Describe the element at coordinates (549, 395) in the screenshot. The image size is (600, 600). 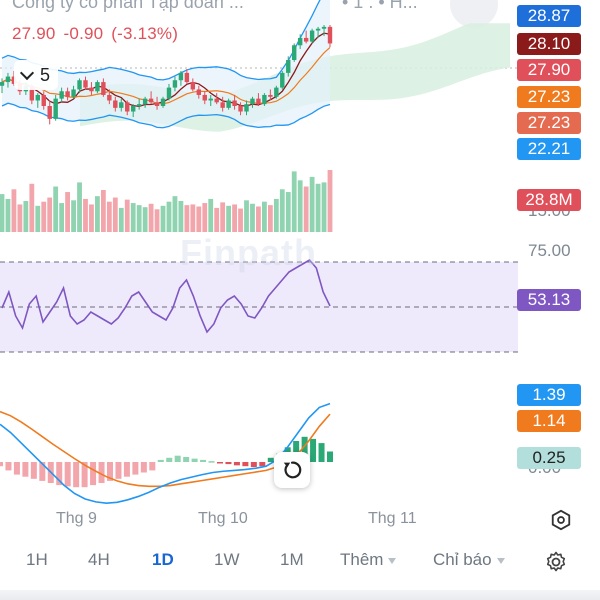
I see `macd-line-tag: 1.39` at that location.